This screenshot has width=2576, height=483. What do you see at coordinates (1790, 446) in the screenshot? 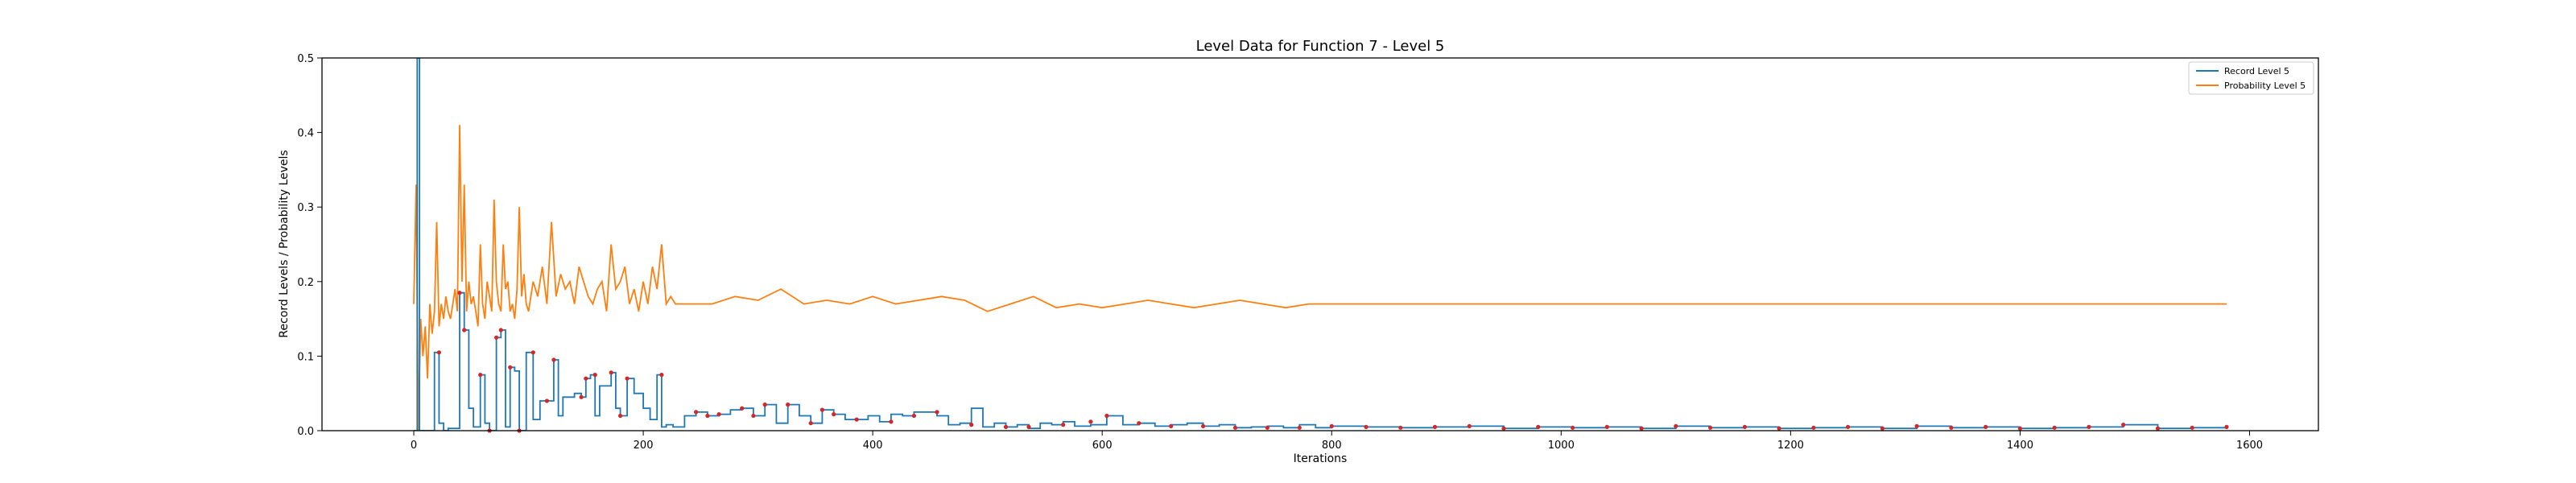
I see `x-tick-label: 1200` at bounding box center [1790, 446].